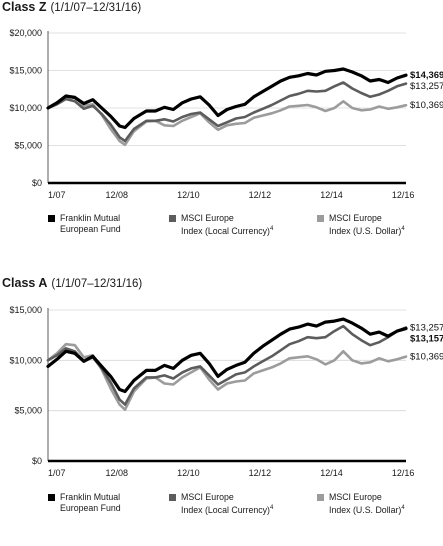 This screenshot has height=546, width=443. Describe the element at coordinates (426, 75) in the screenshot. I see `end-value-label: $14,369` at that location.